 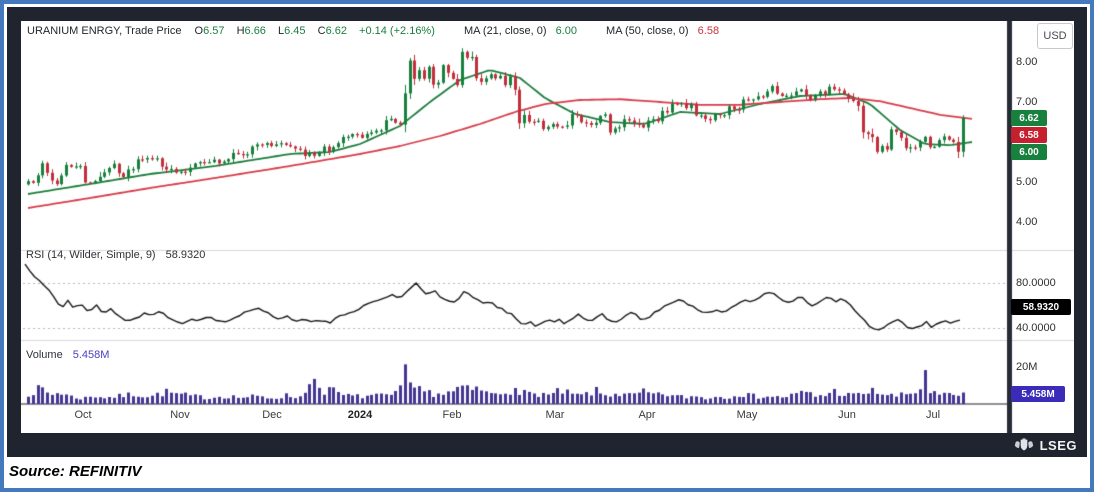 What do you see at coordinates (209, 31) in the screenshot?
I see `open-value: O6.57` at bounding box center [209, 31].